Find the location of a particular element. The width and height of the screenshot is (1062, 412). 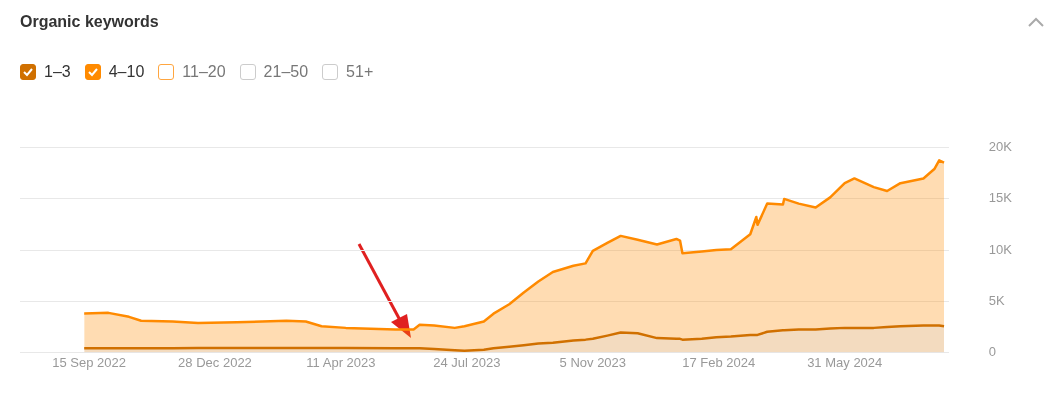

x-tick-label: 31 May 2024 is located at coordinates (845, 362).